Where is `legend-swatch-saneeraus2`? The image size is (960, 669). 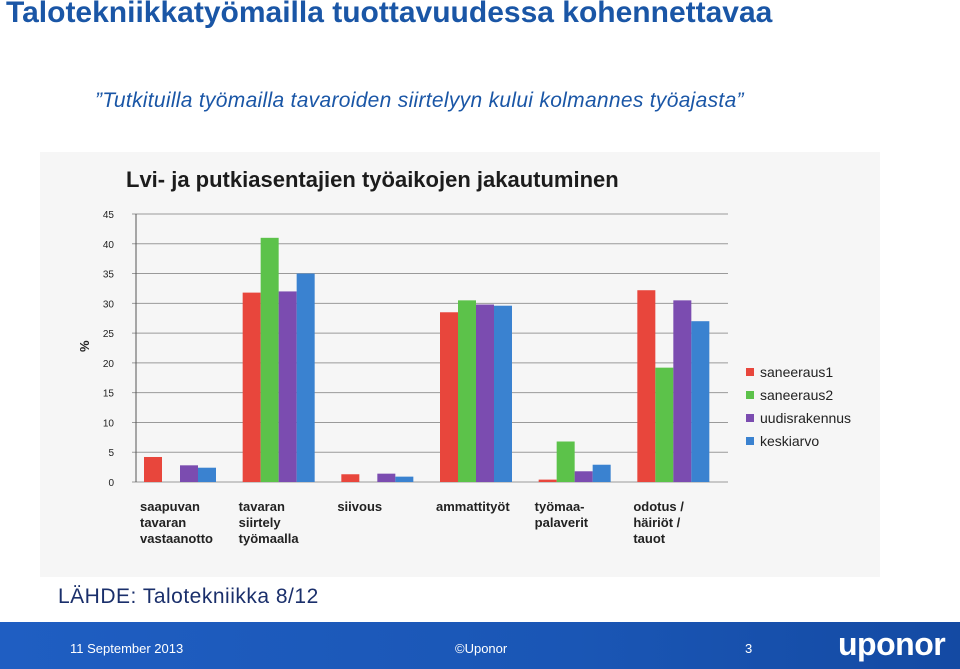 legend-swatch-saneeraus2 is located at coordinates (750, 395).